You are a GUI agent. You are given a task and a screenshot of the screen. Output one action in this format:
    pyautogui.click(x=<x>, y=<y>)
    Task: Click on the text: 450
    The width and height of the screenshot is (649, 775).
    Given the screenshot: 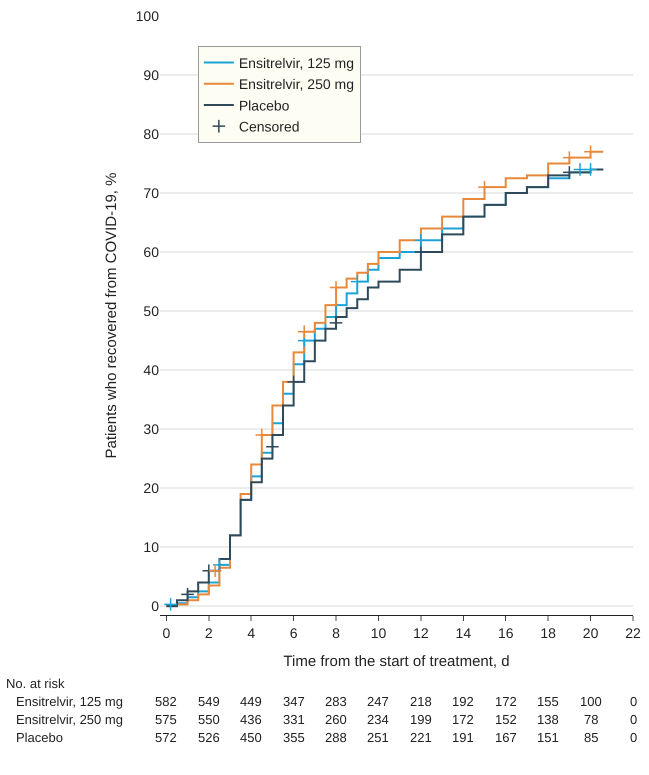 What is the action you would take?
    pyautogui.click(x=251, y=737)
    